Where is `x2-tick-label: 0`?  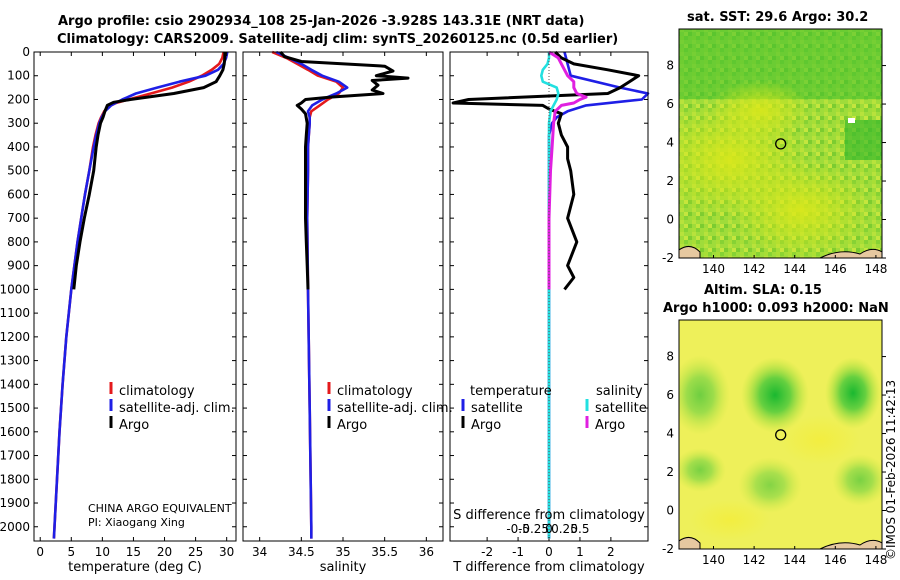
x2-tick-label: 0 is located at coordinates (549, 529).